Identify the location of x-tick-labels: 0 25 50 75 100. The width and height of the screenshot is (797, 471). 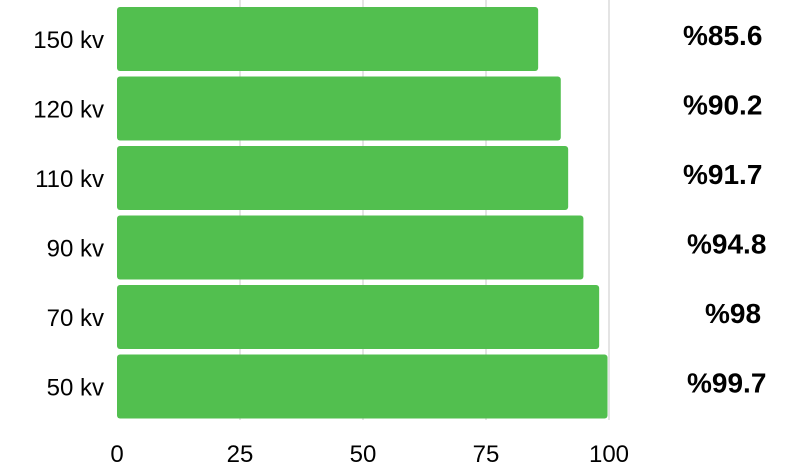
(369, 454).